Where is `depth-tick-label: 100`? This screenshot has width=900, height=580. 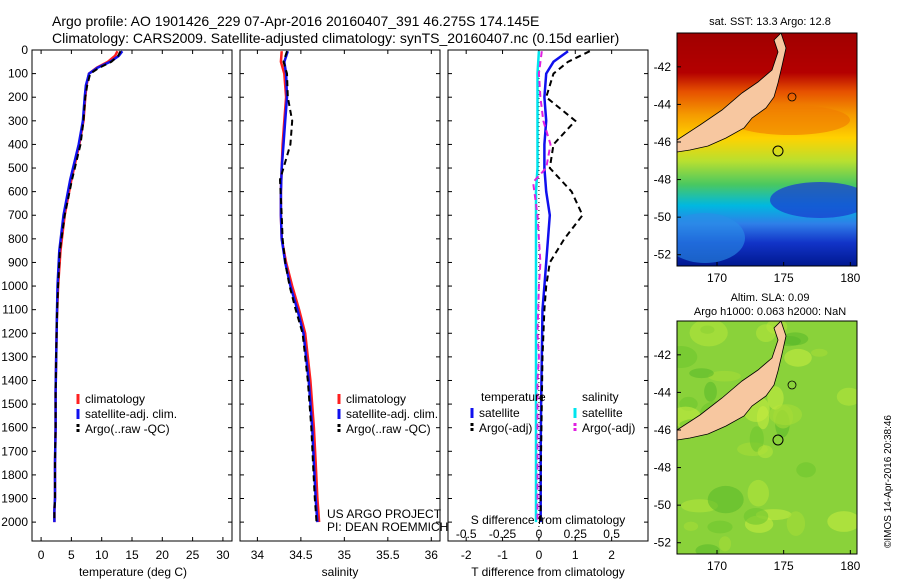
depth-tick-label: 100 is located at coordinates (18, 74).